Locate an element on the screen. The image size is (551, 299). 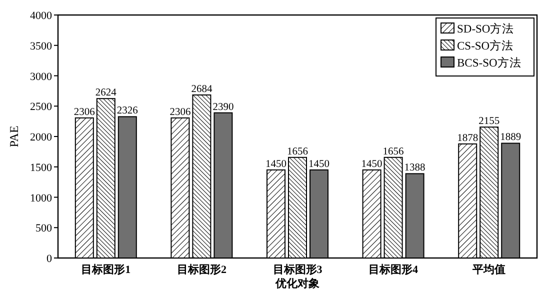
data-label: 2155 is located at coordinates (489, 122).